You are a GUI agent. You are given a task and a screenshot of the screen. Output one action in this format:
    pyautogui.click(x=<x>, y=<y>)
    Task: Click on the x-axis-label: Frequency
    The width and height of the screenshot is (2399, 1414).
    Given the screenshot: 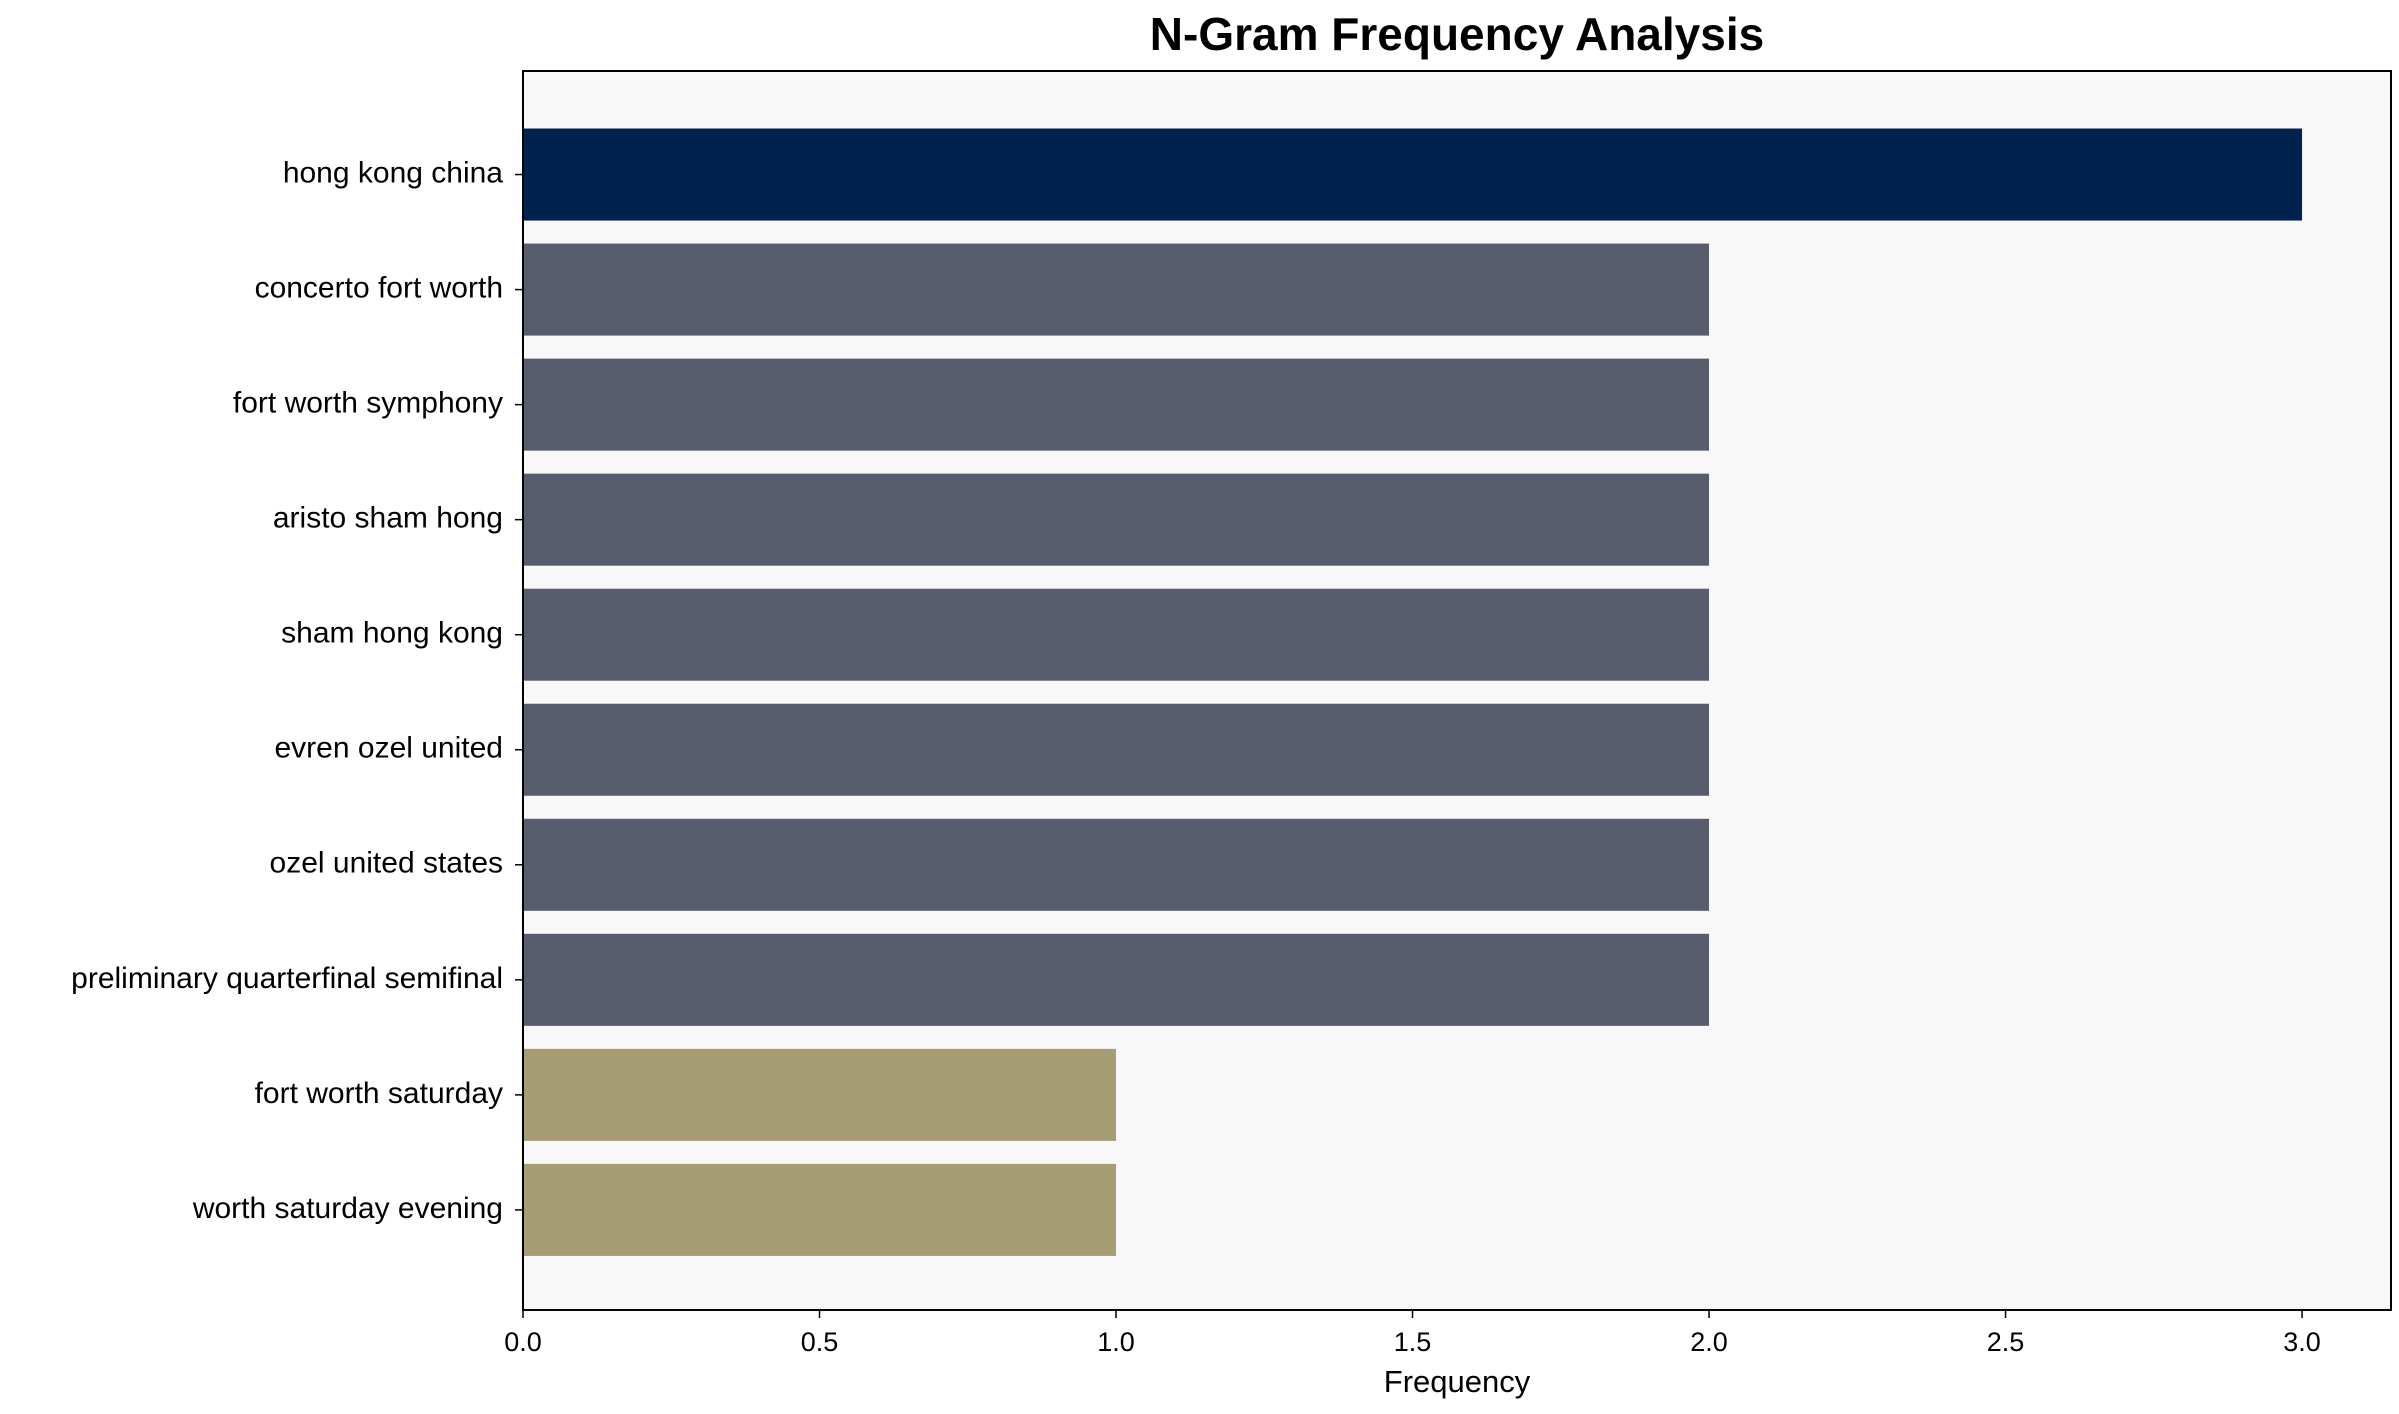 What is the action you would take?
    pyautogui.click(x=1457, y=1381)
    